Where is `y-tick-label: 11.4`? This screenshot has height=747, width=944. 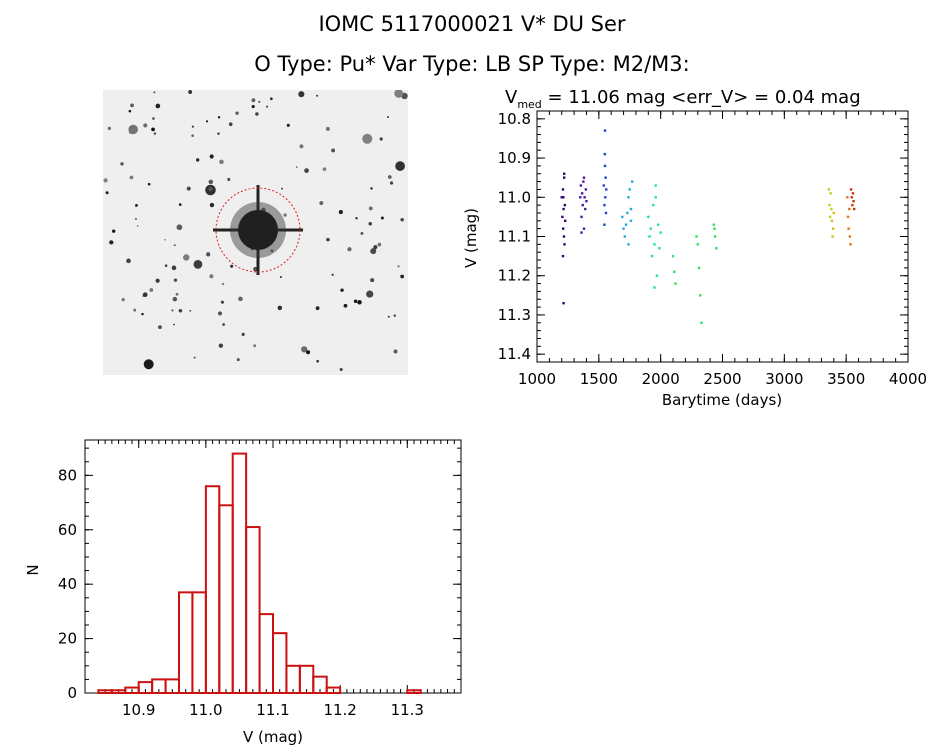 y-tick-label: 11.4 is located at coordinates (514, 354).